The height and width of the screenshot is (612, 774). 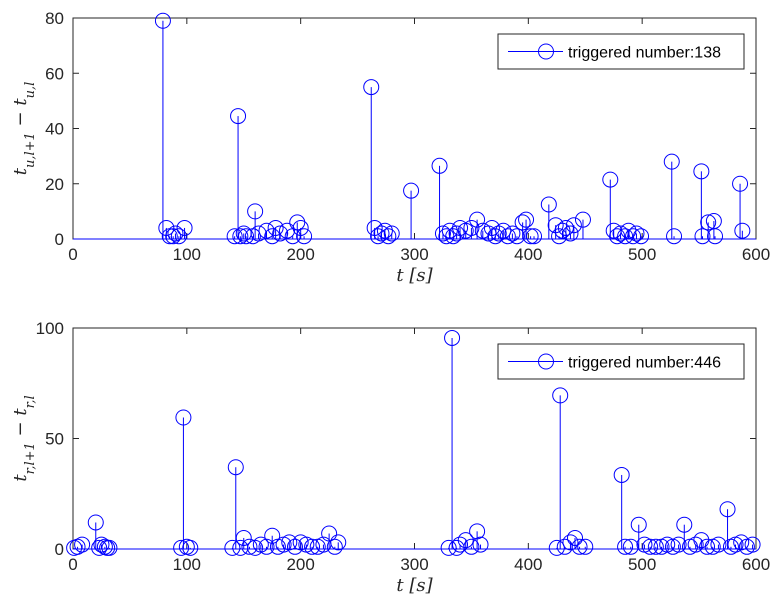 What do you see at coordinates (54, 184) in the screenshot?
I see `y-tick-label: 20` at bounding box center [54, 184].